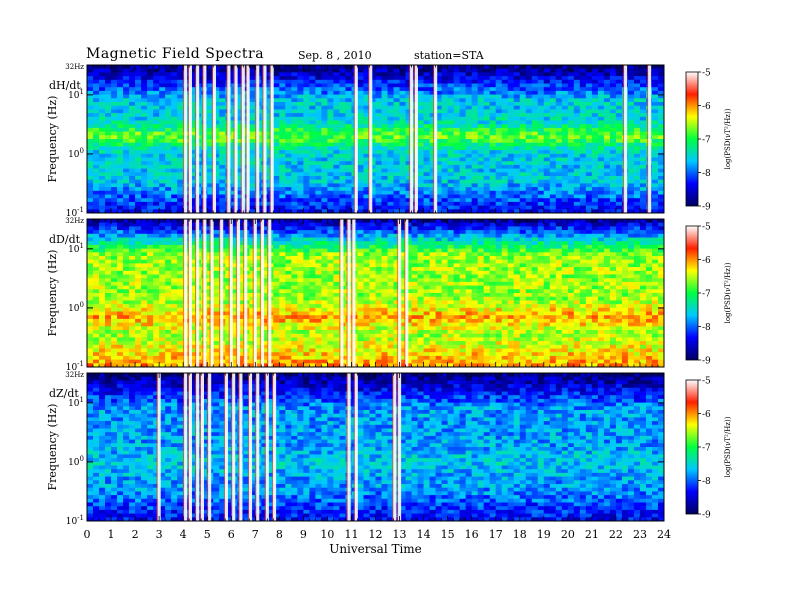  Describe the element at coordinates (708, 141) in the screenshot. I see `colorbar-dhdt: -5 -6 -7 -8 -9 log(PSD(νT²/Hz))` at that location.